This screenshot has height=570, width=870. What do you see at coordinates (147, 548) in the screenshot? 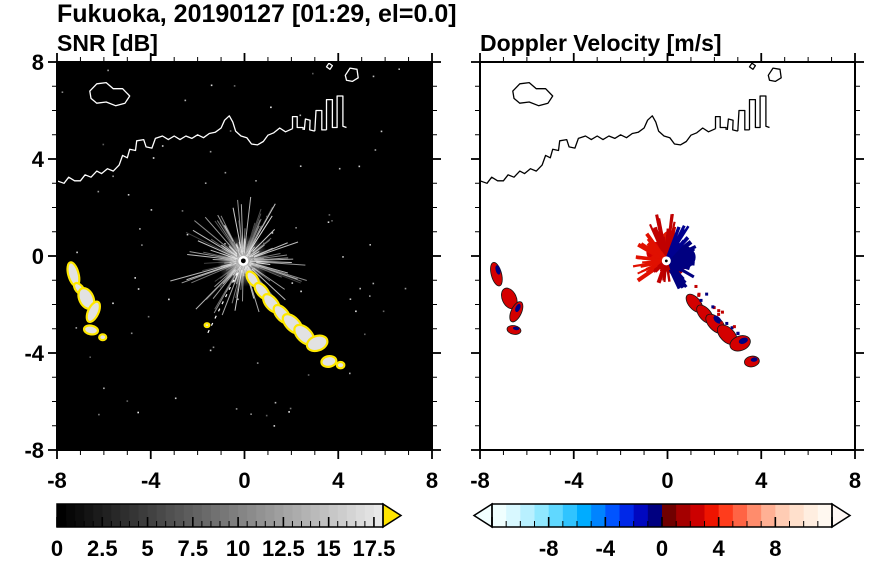
I see `snr-colorbar-label: 5` at bounding box center [147, 548].